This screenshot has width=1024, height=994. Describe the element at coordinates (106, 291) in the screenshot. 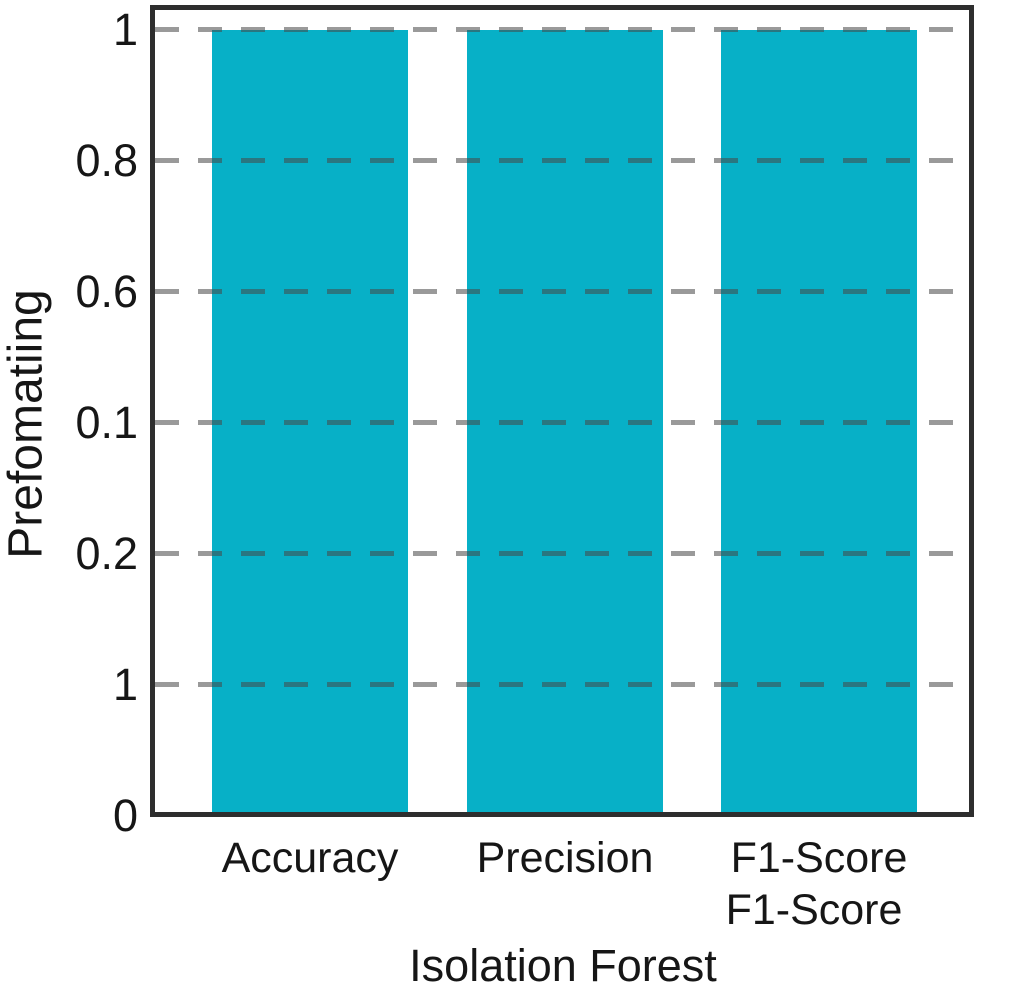

I see `y-tick-label: 0.6` at that location.